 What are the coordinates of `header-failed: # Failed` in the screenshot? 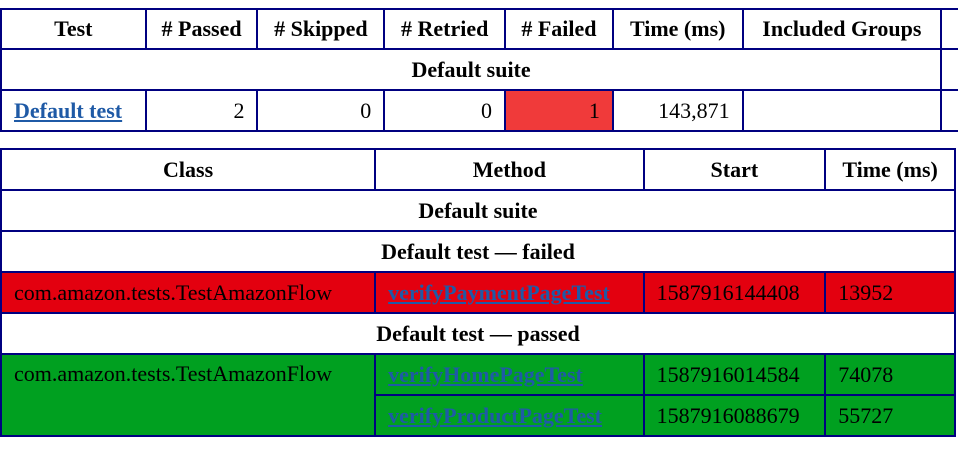 It's located at (559, 29).